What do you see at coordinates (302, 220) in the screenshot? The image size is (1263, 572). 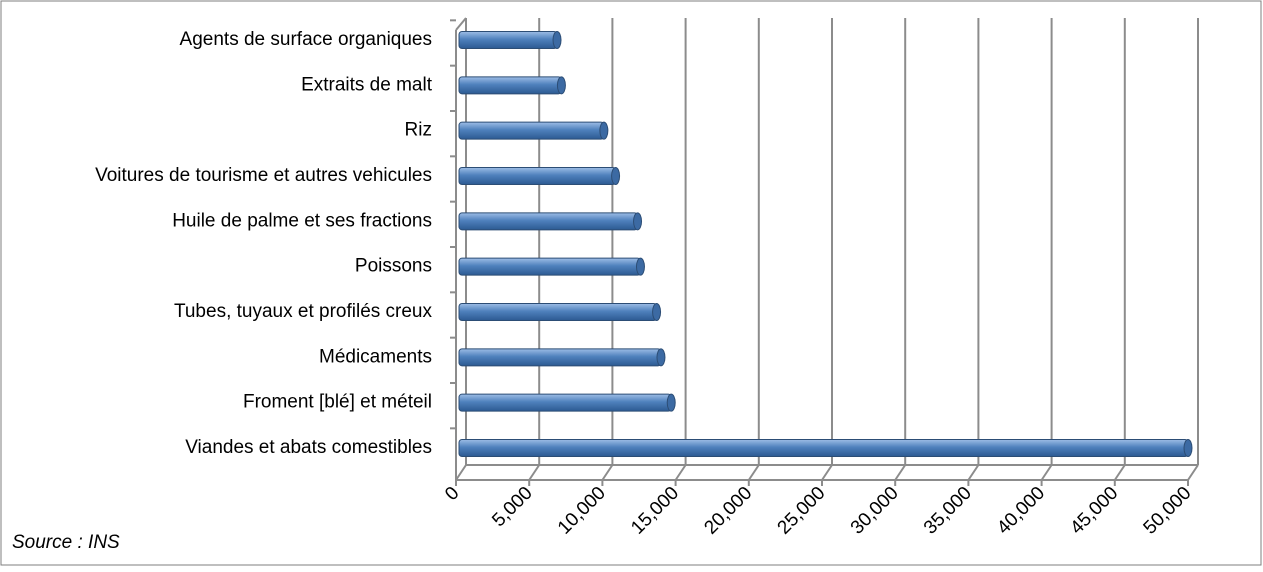 I see `y-tick-label: Huile de palme et ses fractions` at bounding box center [302, 220].